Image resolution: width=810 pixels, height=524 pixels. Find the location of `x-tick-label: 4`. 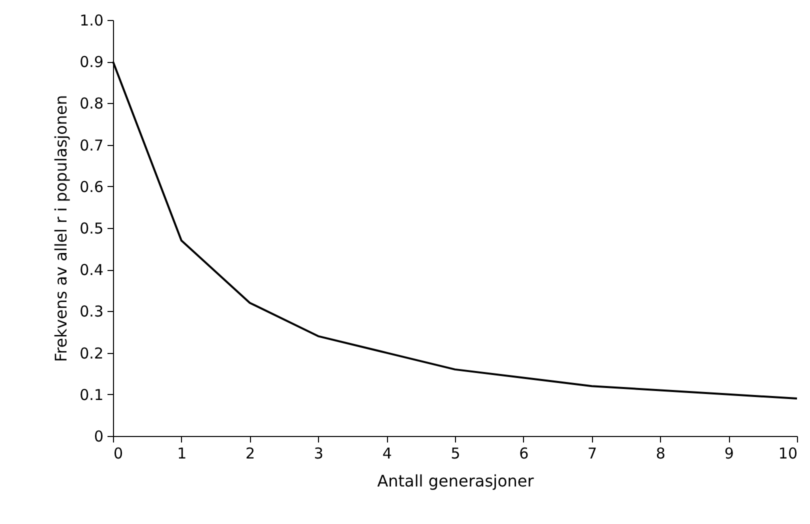

x-tick-label: 4 is located at coordinates (387, 453).